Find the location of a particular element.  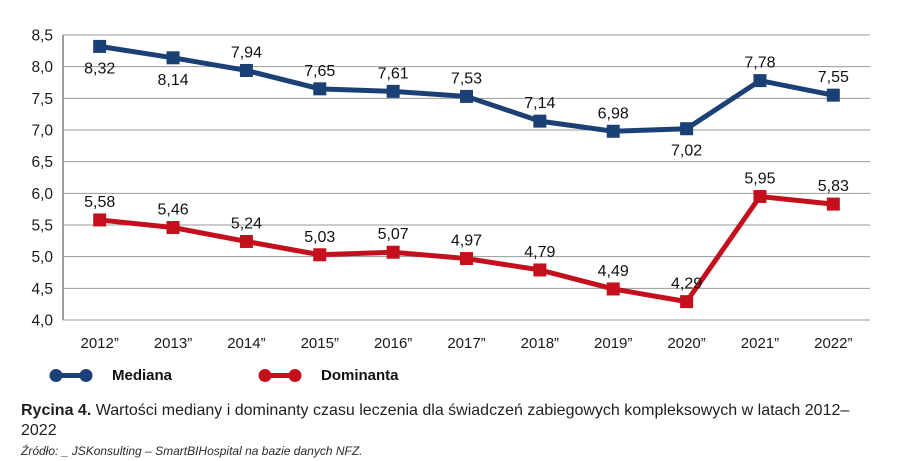

dominanta-line-marker-icon is located at coordinates (280, 375).